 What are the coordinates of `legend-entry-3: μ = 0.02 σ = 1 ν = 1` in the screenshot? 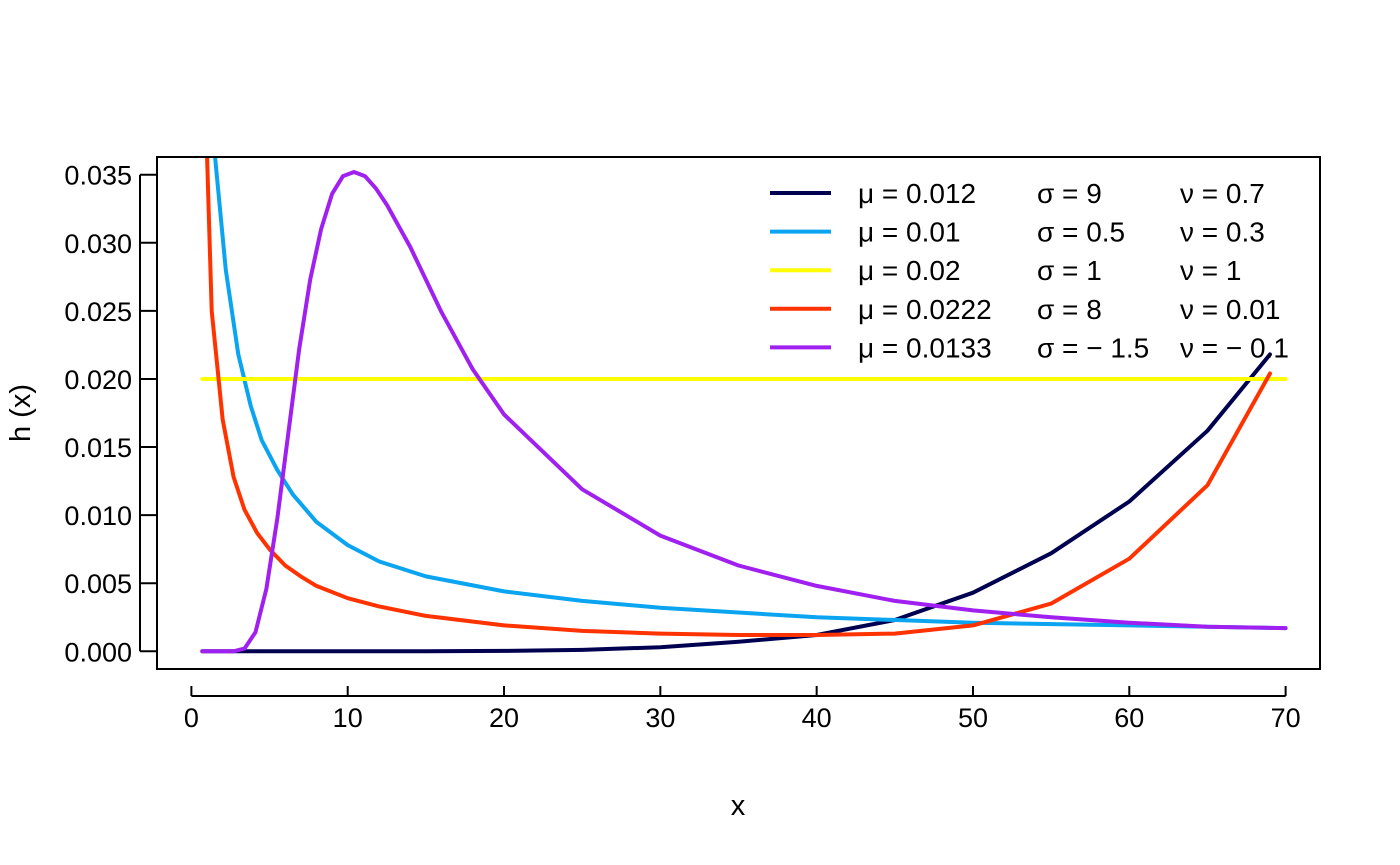 It's located at (1005, 270).